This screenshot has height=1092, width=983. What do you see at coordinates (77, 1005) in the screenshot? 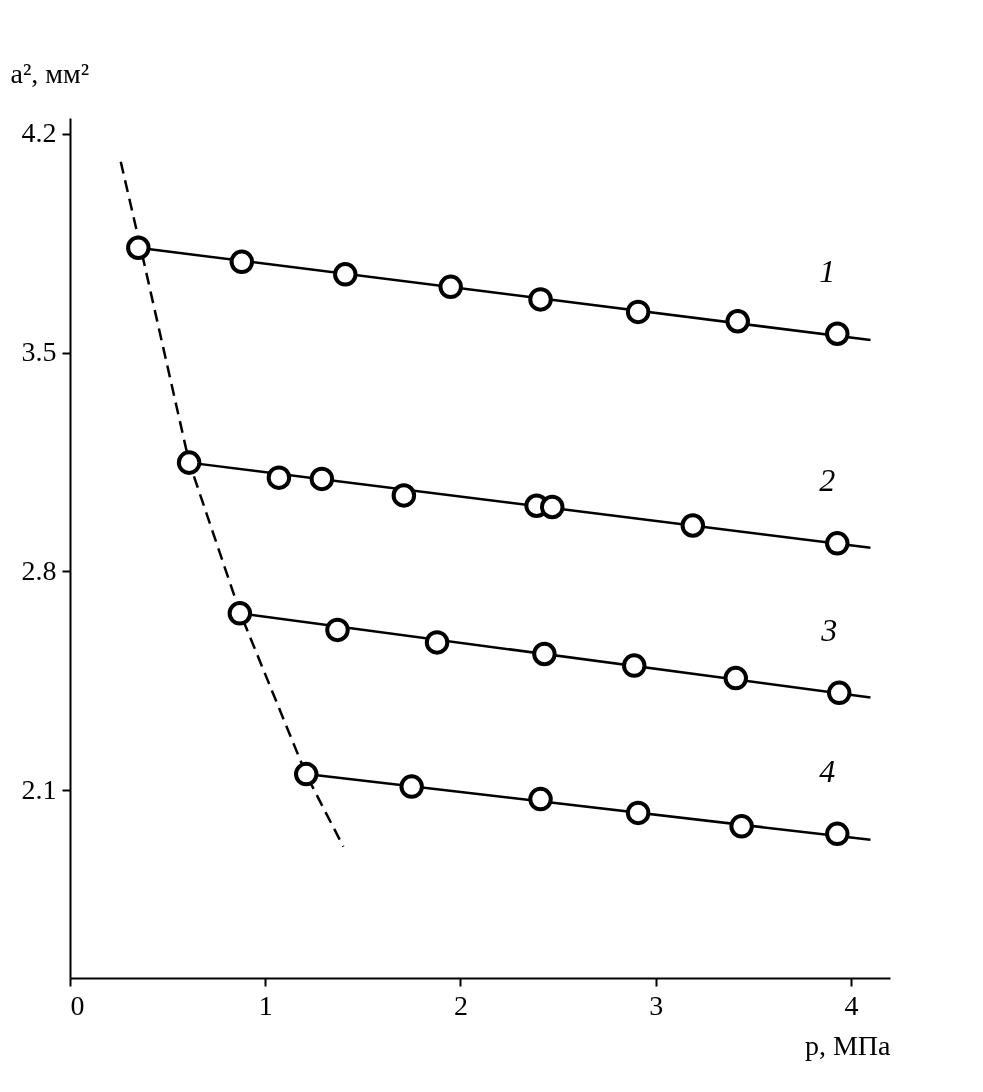
I see `x-tick-label: 0` at bounding box center [77, 1005].